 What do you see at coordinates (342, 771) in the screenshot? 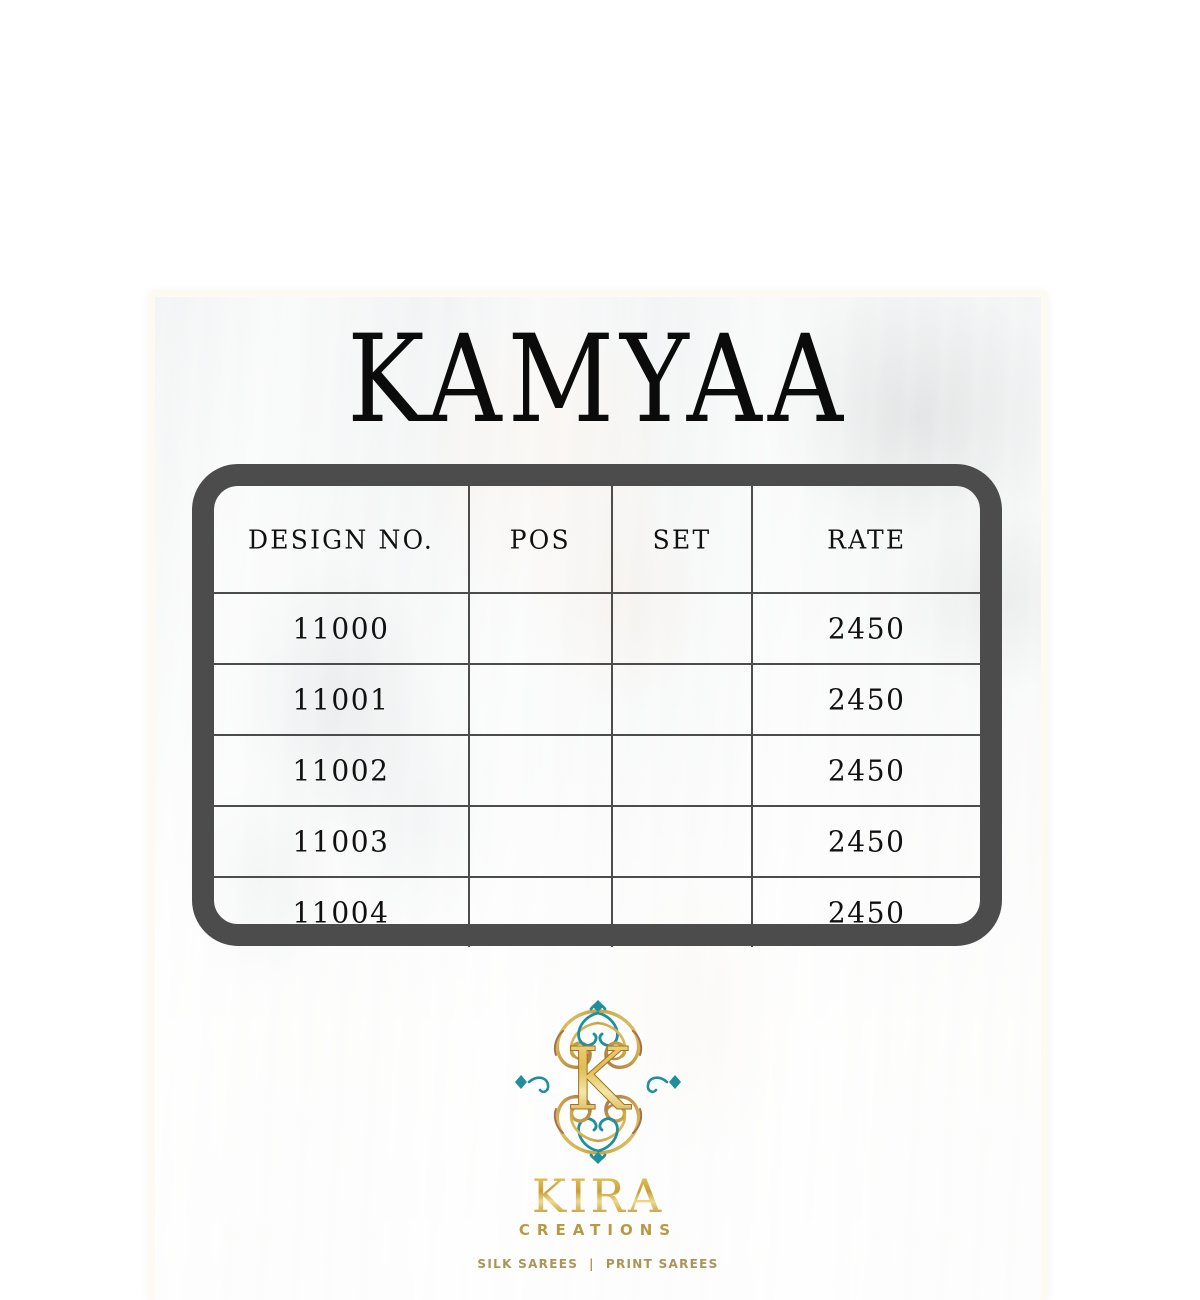
I see `cell-design-no: 11002` at bounding box center [342, 771].